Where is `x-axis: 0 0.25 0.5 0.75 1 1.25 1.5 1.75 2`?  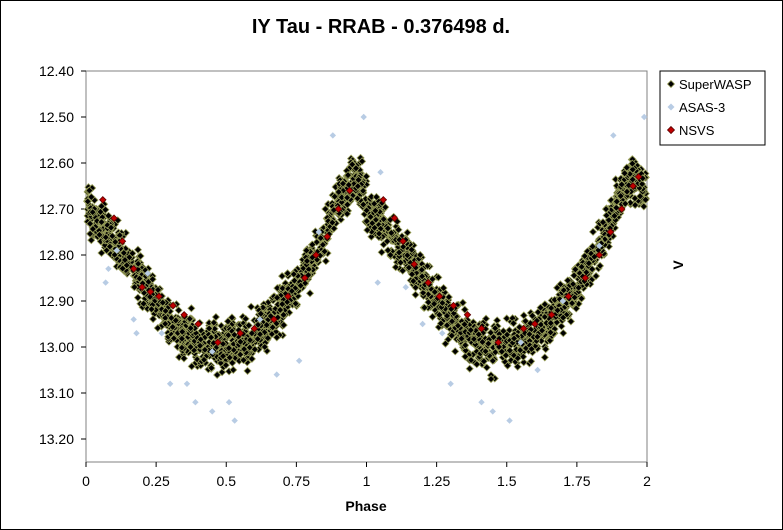 x-axis: 0 0.25 0.5 0.75 1 1.25 1.5 1.75 2 is located at coordinates (366, 475).